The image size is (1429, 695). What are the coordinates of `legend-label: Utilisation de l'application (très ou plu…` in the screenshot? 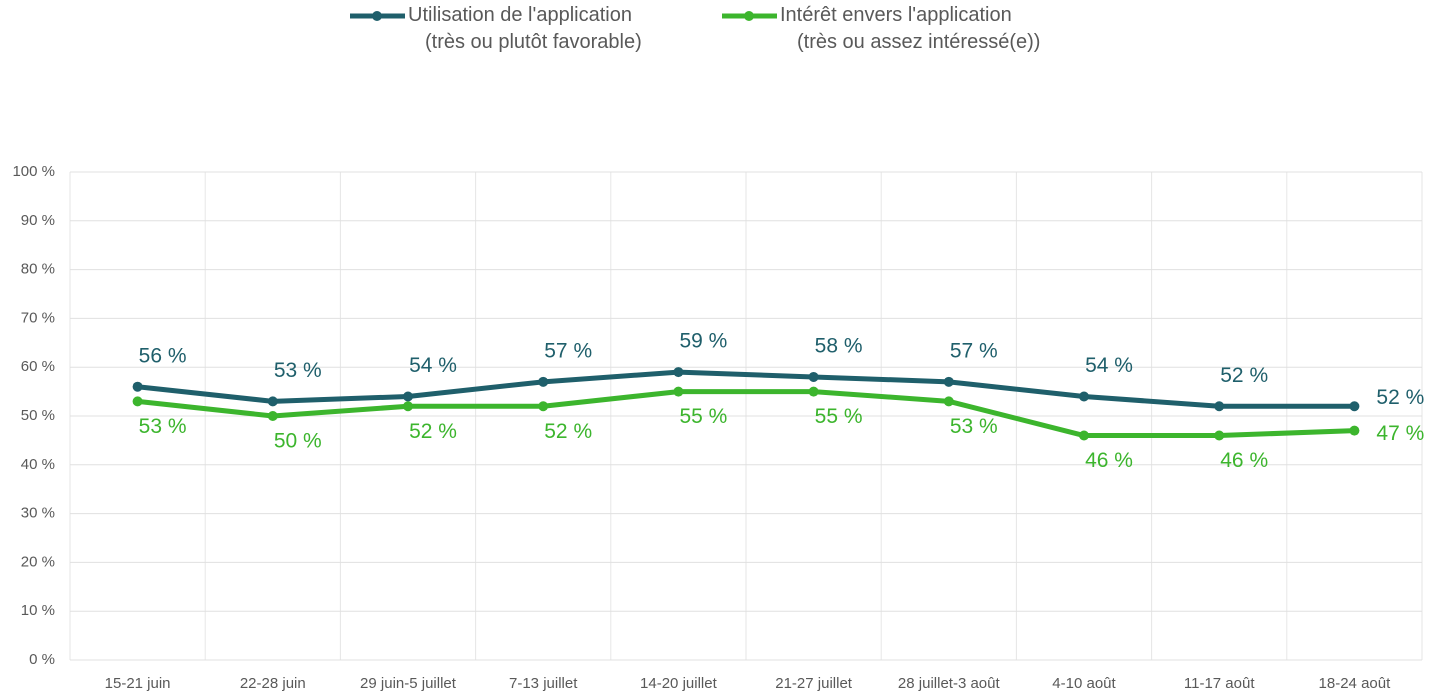 It's located at (525, 28).